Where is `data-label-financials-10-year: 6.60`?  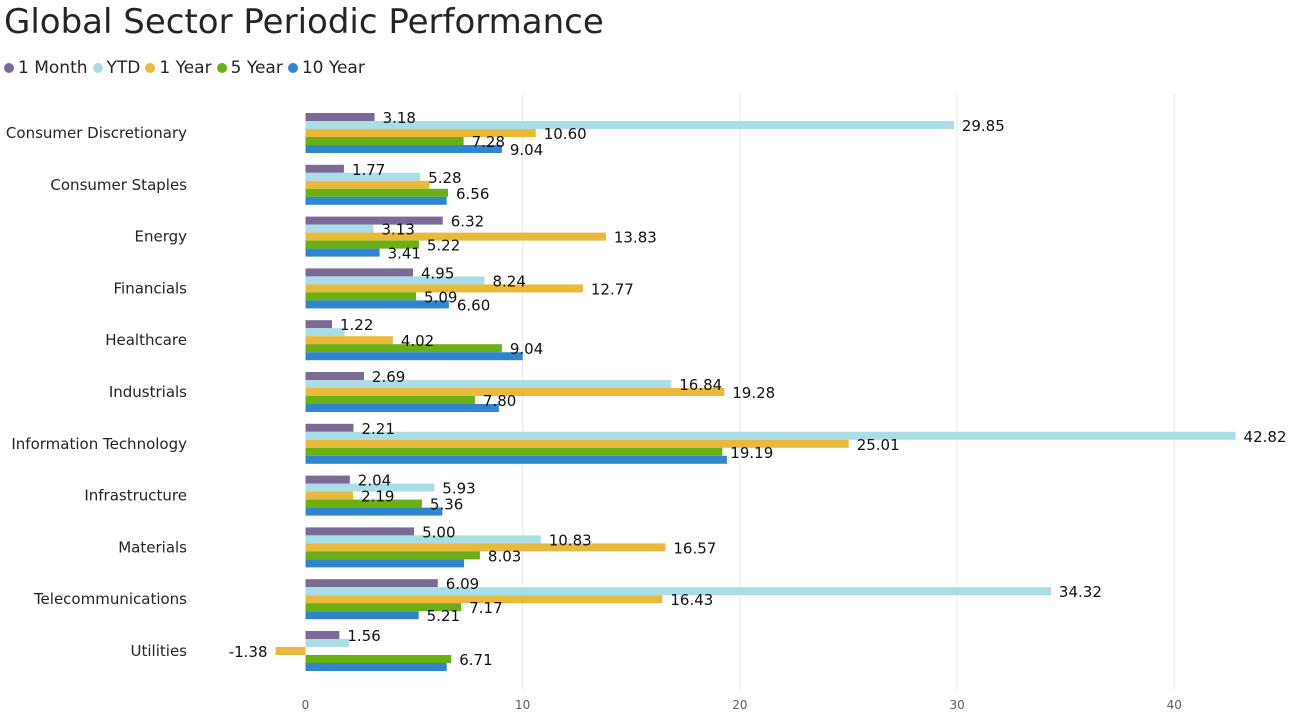 data-label-financials-10-year: 6.60 is located at coordinates (473, 305).